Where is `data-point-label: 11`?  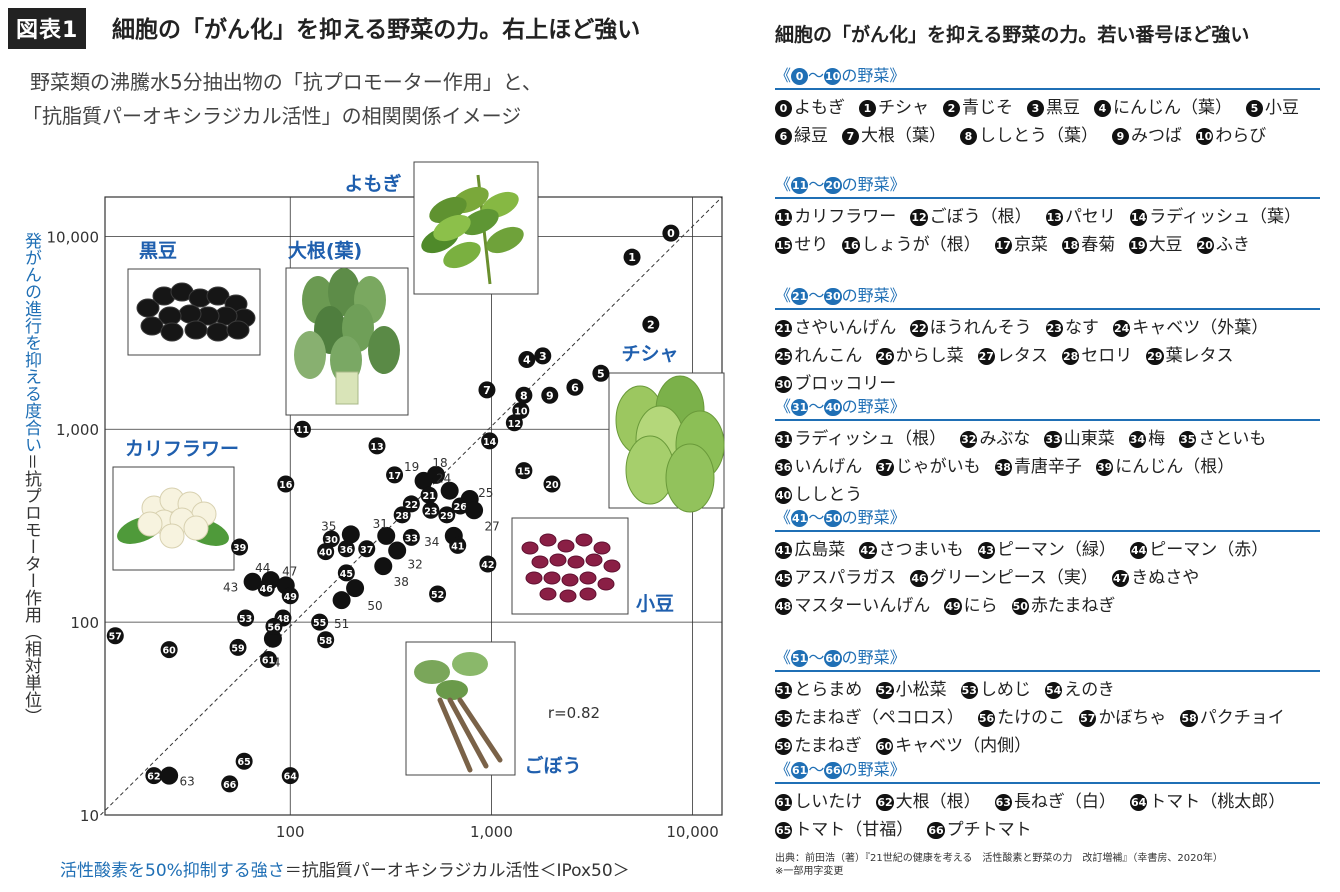
data-point-label: 11 is located at coordinates (302, 430).